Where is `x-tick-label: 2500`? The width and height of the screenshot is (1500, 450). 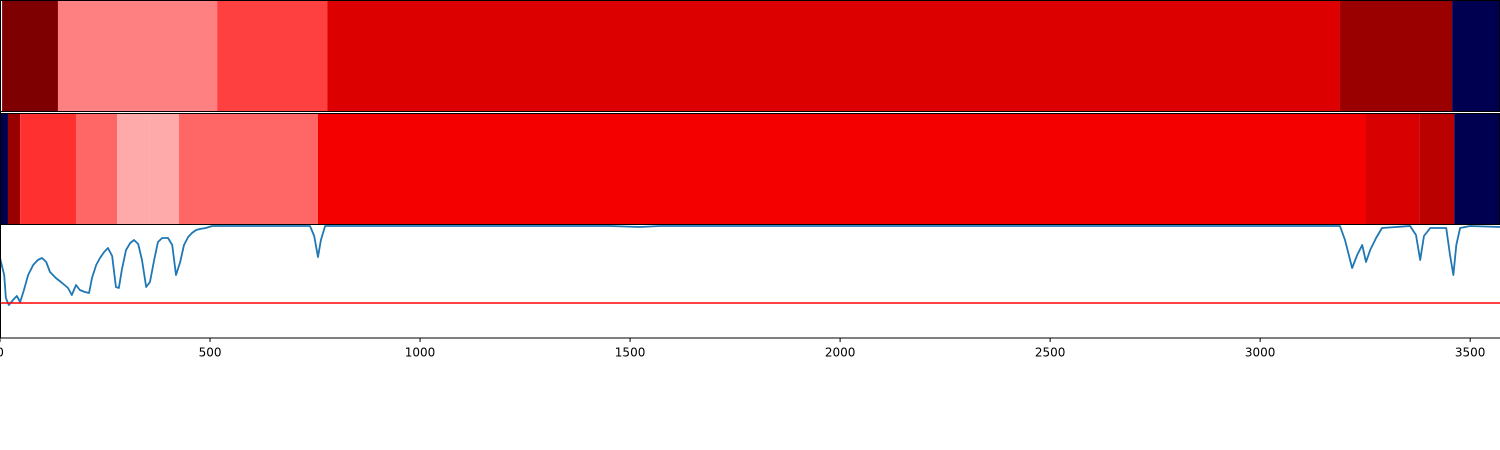 x-tick-label: 2500 is located at coordinates (1050, 353).